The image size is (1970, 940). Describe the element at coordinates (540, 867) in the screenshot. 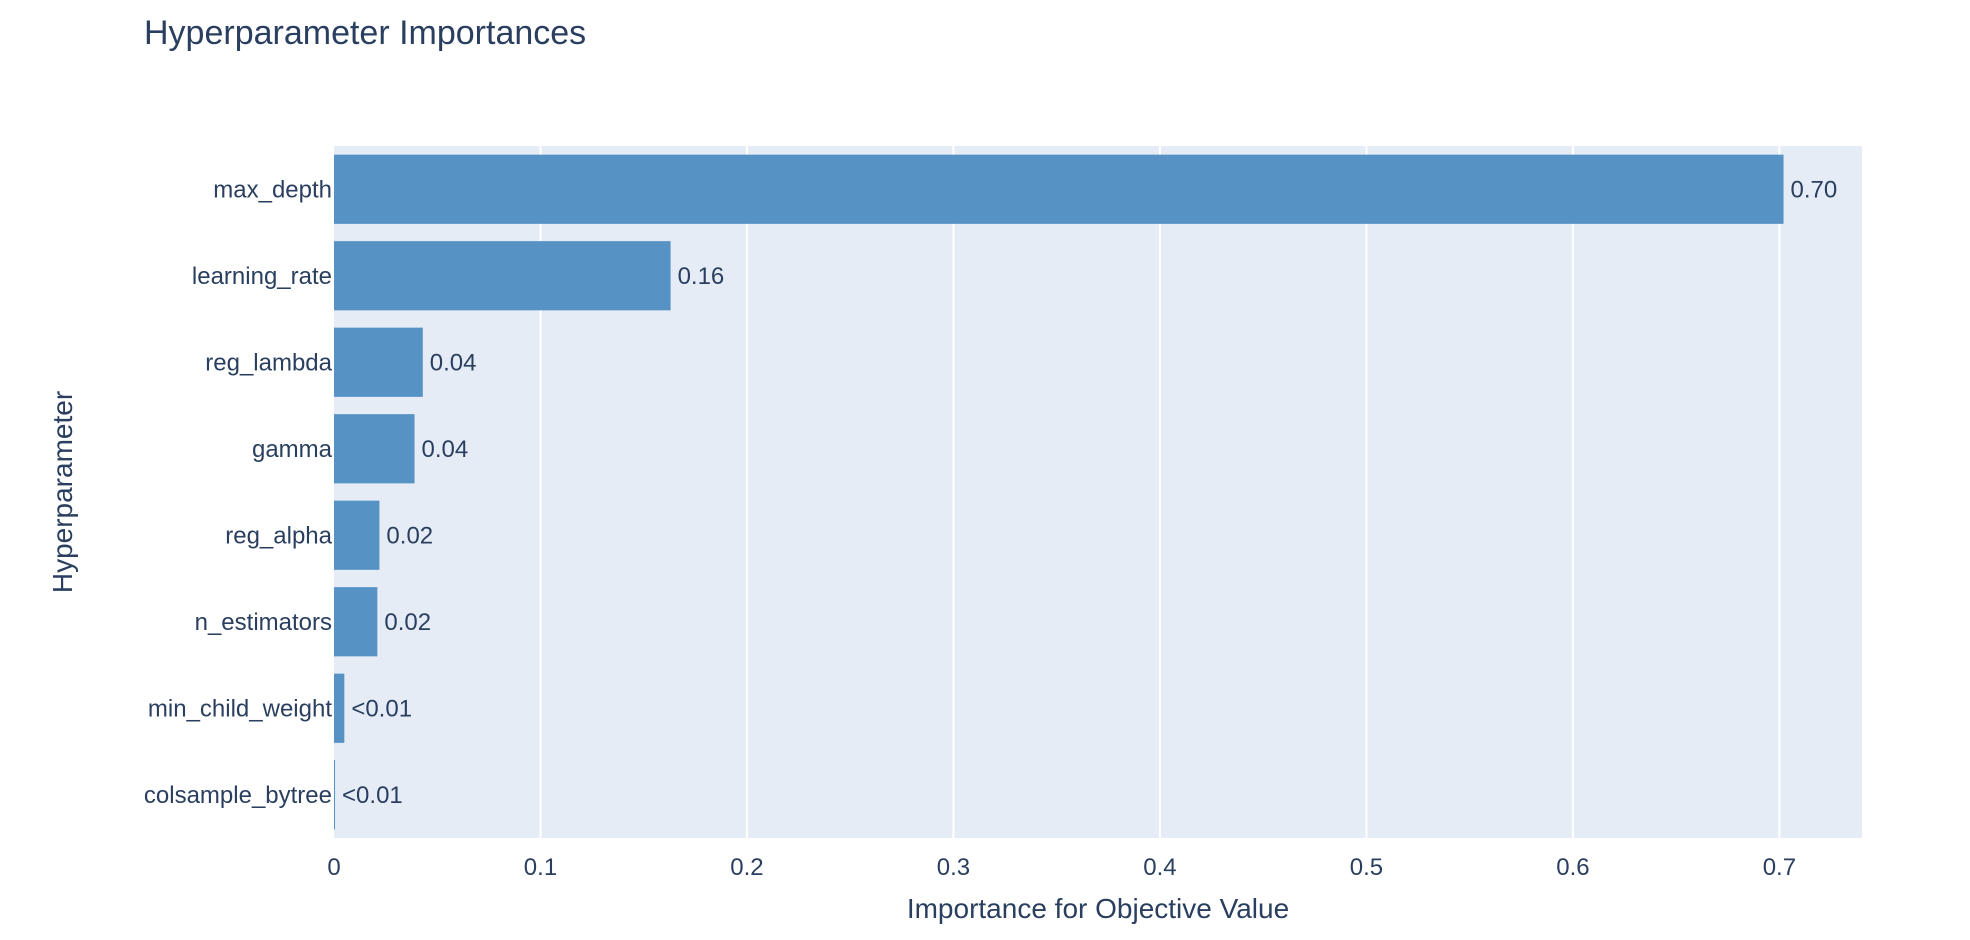

I see `x-tick-label: 0.1` at that location.